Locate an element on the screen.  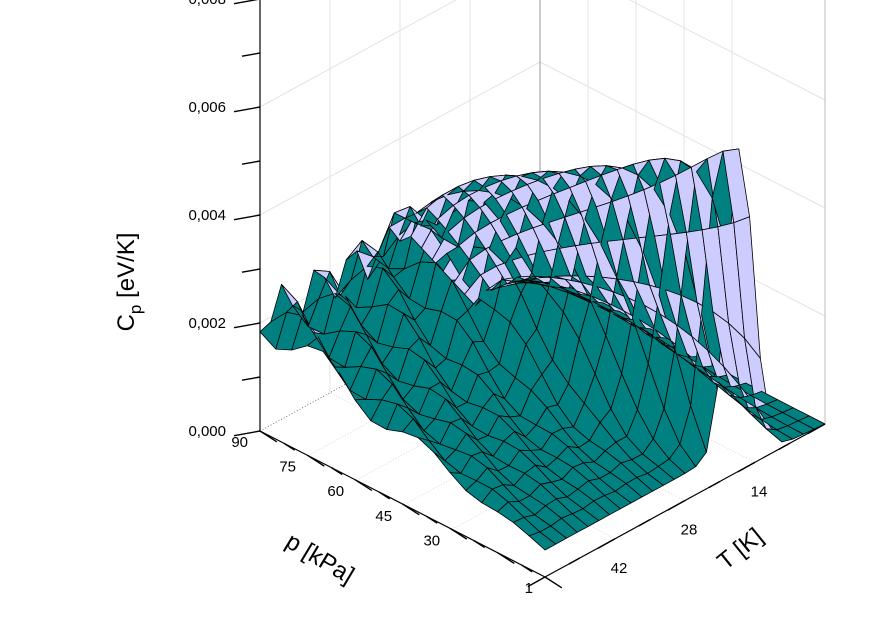
z-gridline is located at coordinates (542, 54).